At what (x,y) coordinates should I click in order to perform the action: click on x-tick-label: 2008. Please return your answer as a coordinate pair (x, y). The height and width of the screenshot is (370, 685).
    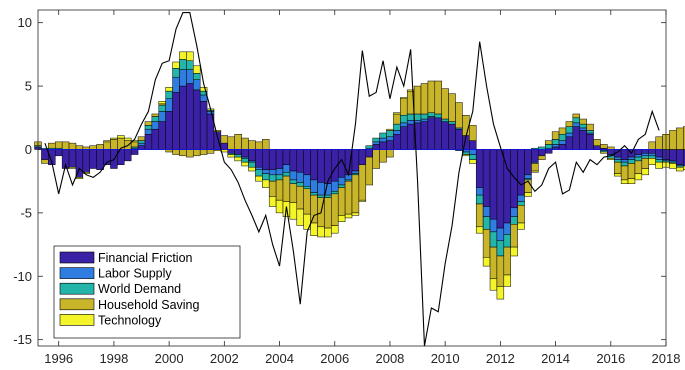
    Looking at the image, I should click on (389, 358).